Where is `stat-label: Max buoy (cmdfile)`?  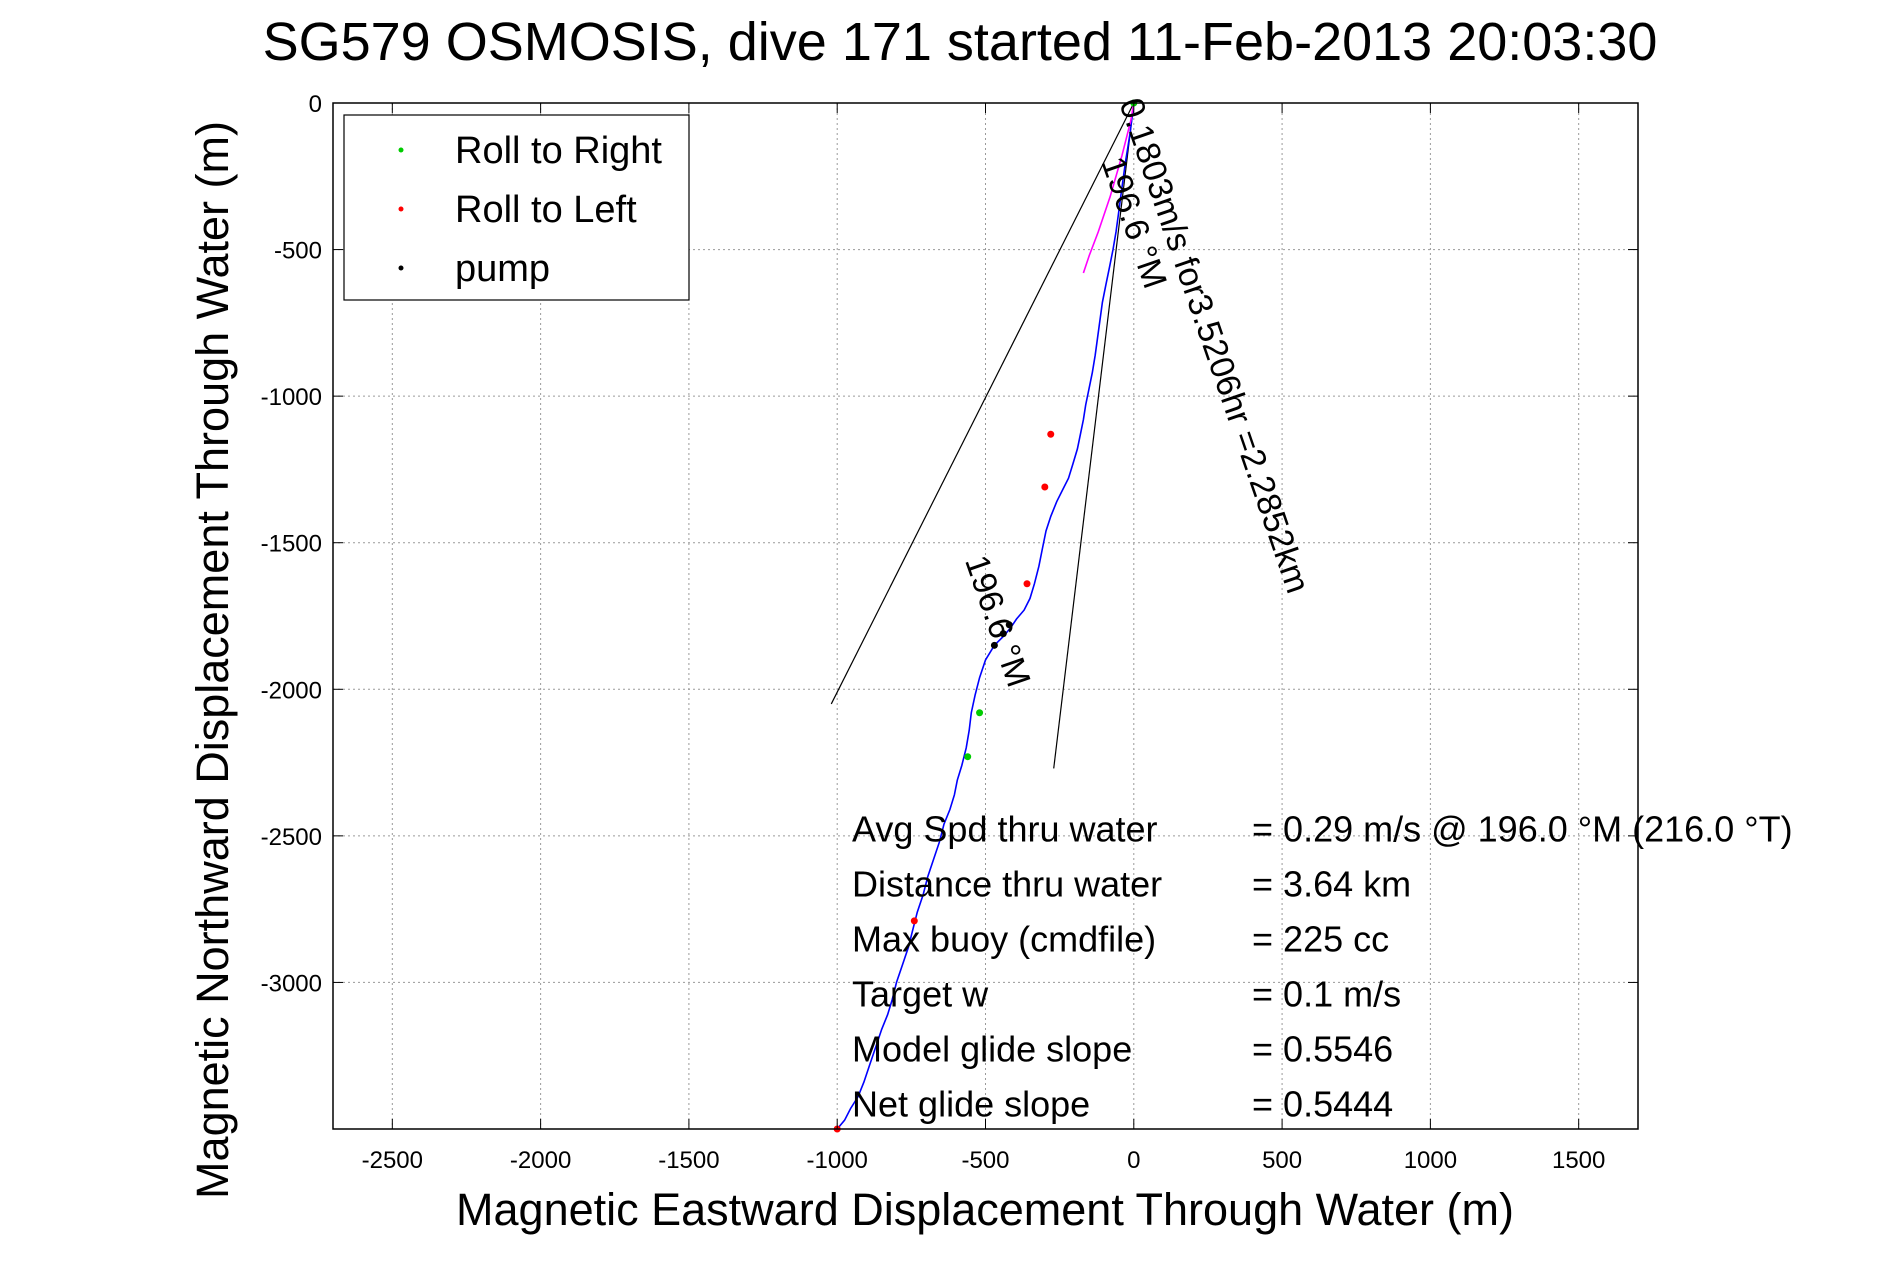
stat-label: Max buoy (cmdfile) is located at coordinates (1004, 939).